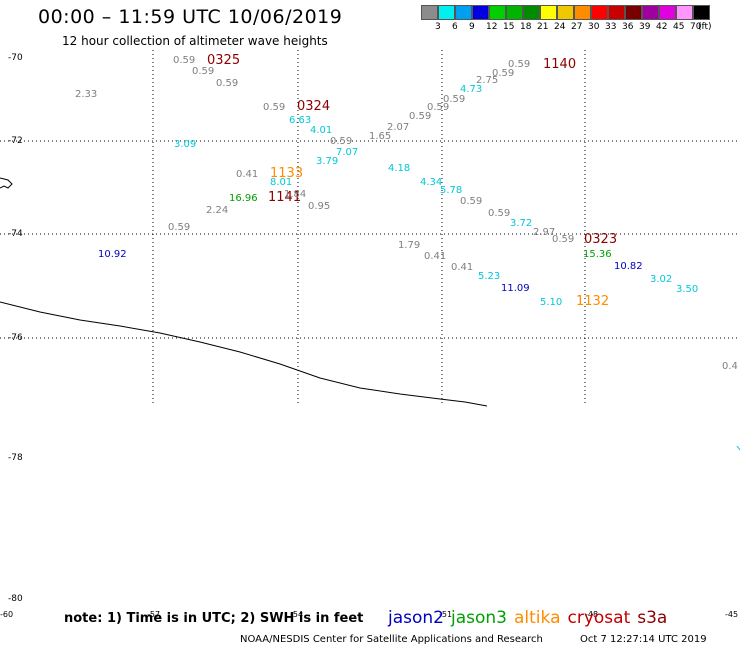 The image size is (740, 650). I want to click on map-title: 00:00 – 11:59 UTC 10/06/2019, so click(190, 17).